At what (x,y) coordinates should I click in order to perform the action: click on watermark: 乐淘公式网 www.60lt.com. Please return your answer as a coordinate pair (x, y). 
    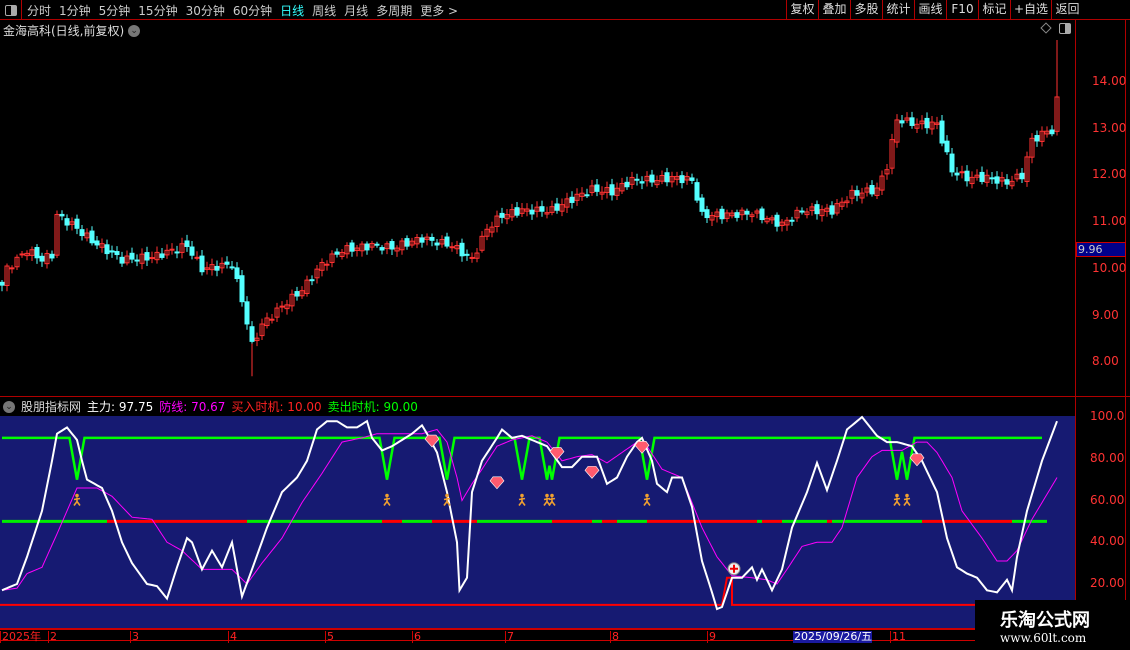
    Looking at the image, I should click on (1052, 625).